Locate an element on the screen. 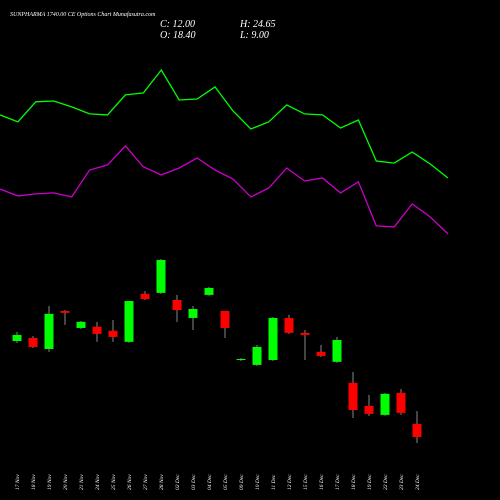 This screenshot has height=500, width=500. x-tick-label: 24 Dec is located at coordinates (417, 482).